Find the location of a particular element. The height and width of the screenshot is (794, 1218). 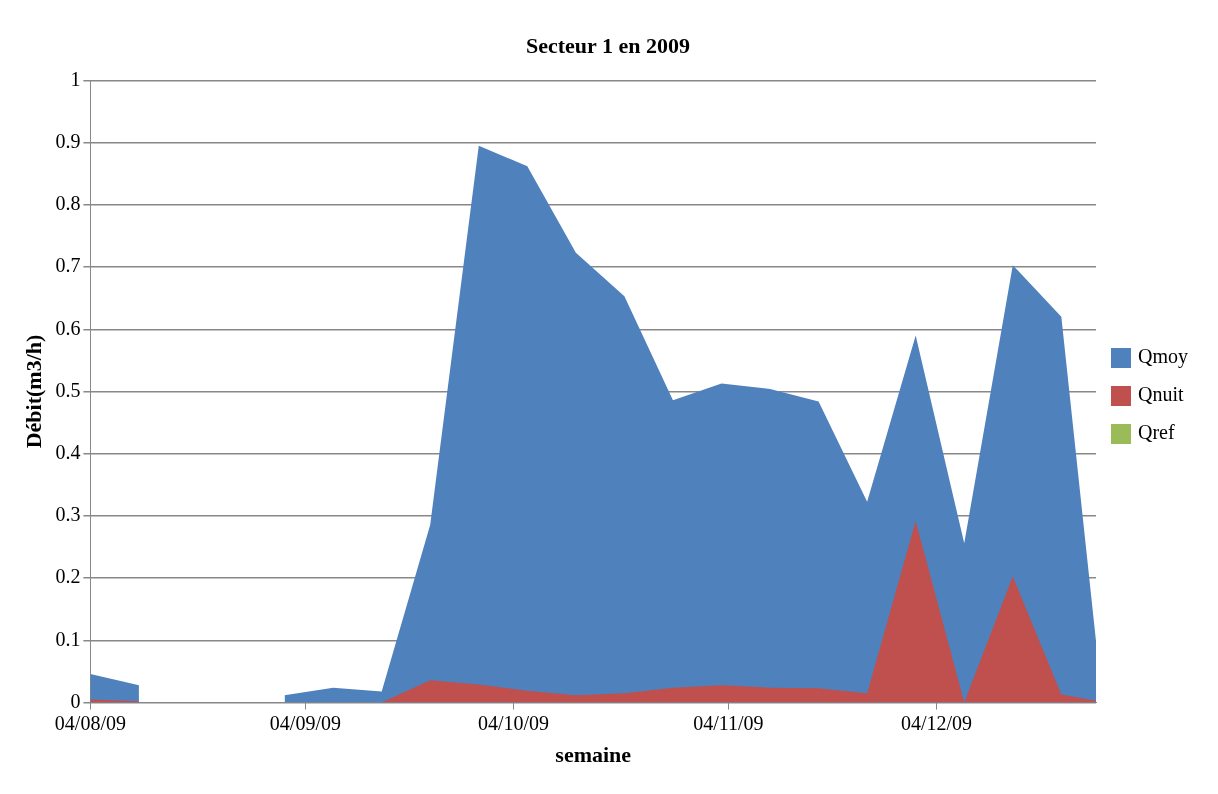

x-tick-label: 04/12/09 is located at coordinates (936, 722).